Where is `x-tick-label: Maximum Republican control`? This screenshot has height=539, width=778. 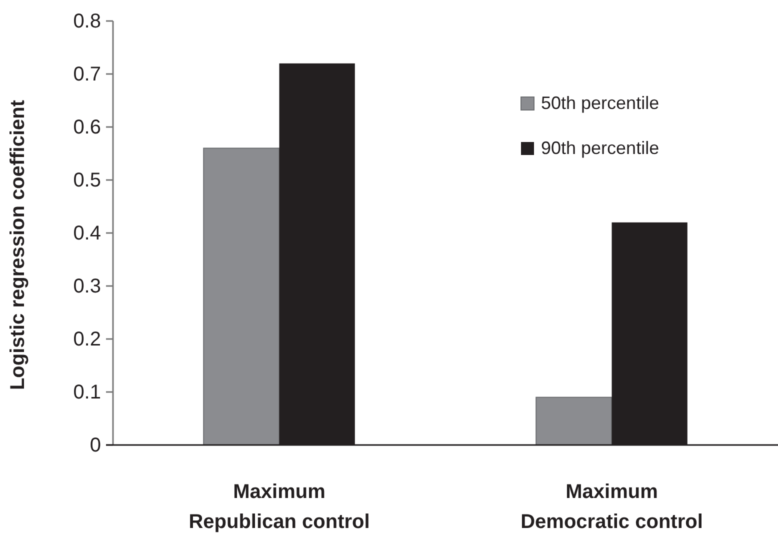
x-tick-label: Maximum Republican control is located at coordinates (279, 507).